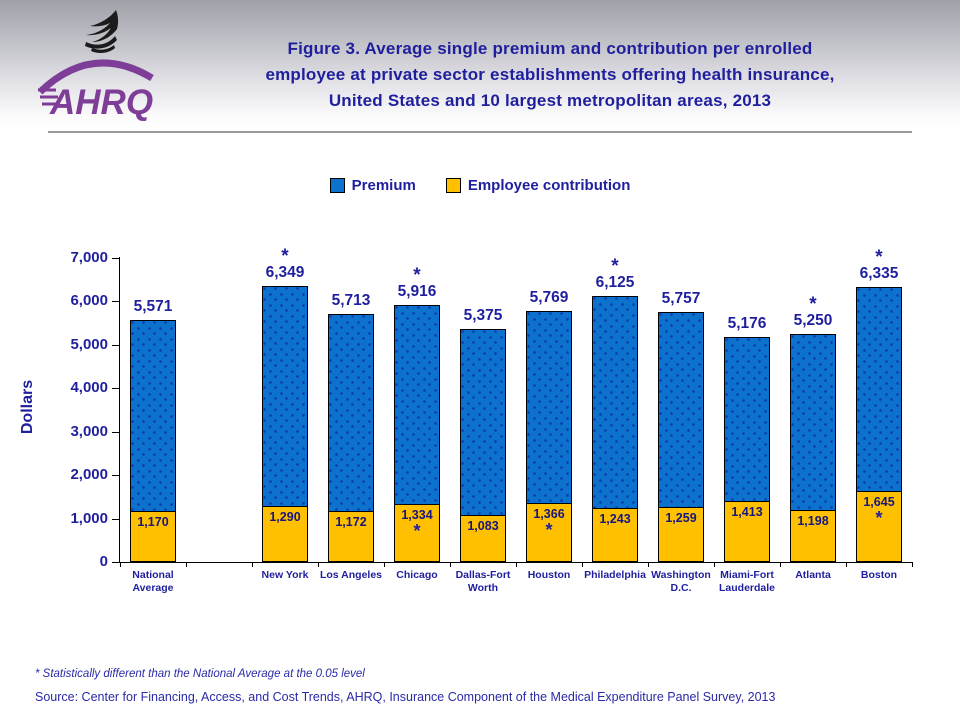  Describe the element at coordinates (103, 561) in the screenshot. I see `y-tick-label-0: 0` at that location.